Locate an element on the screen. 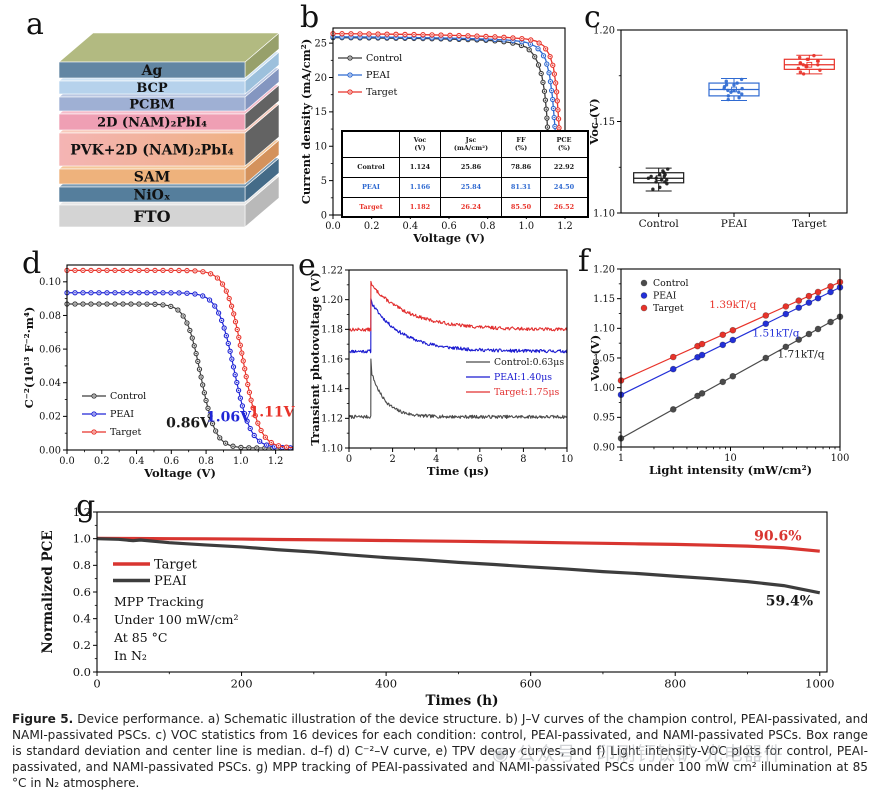 This screenshot has width=880, height=790. y-tick-label: 0.8 is located at coordinates (82, 565).